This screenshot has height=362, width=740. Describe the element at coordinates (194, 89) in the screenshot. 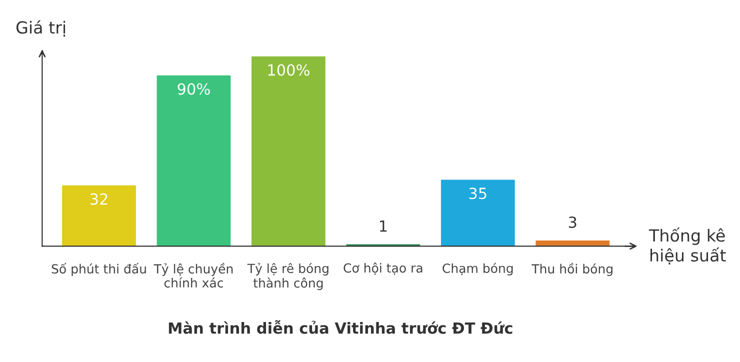

I see `data-label: 90%` at that location.